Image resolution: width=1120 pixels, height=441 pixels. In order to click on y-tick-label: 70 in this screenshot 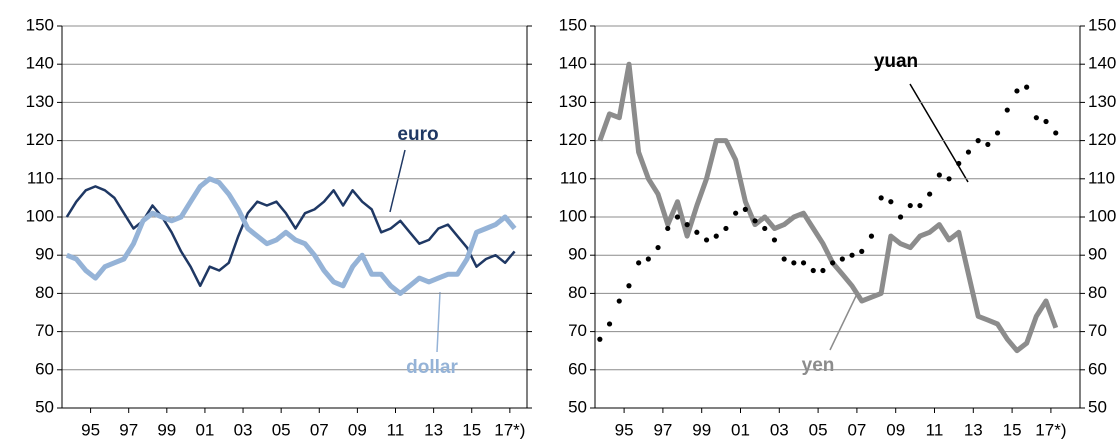, I will do `click(577, 330)`.